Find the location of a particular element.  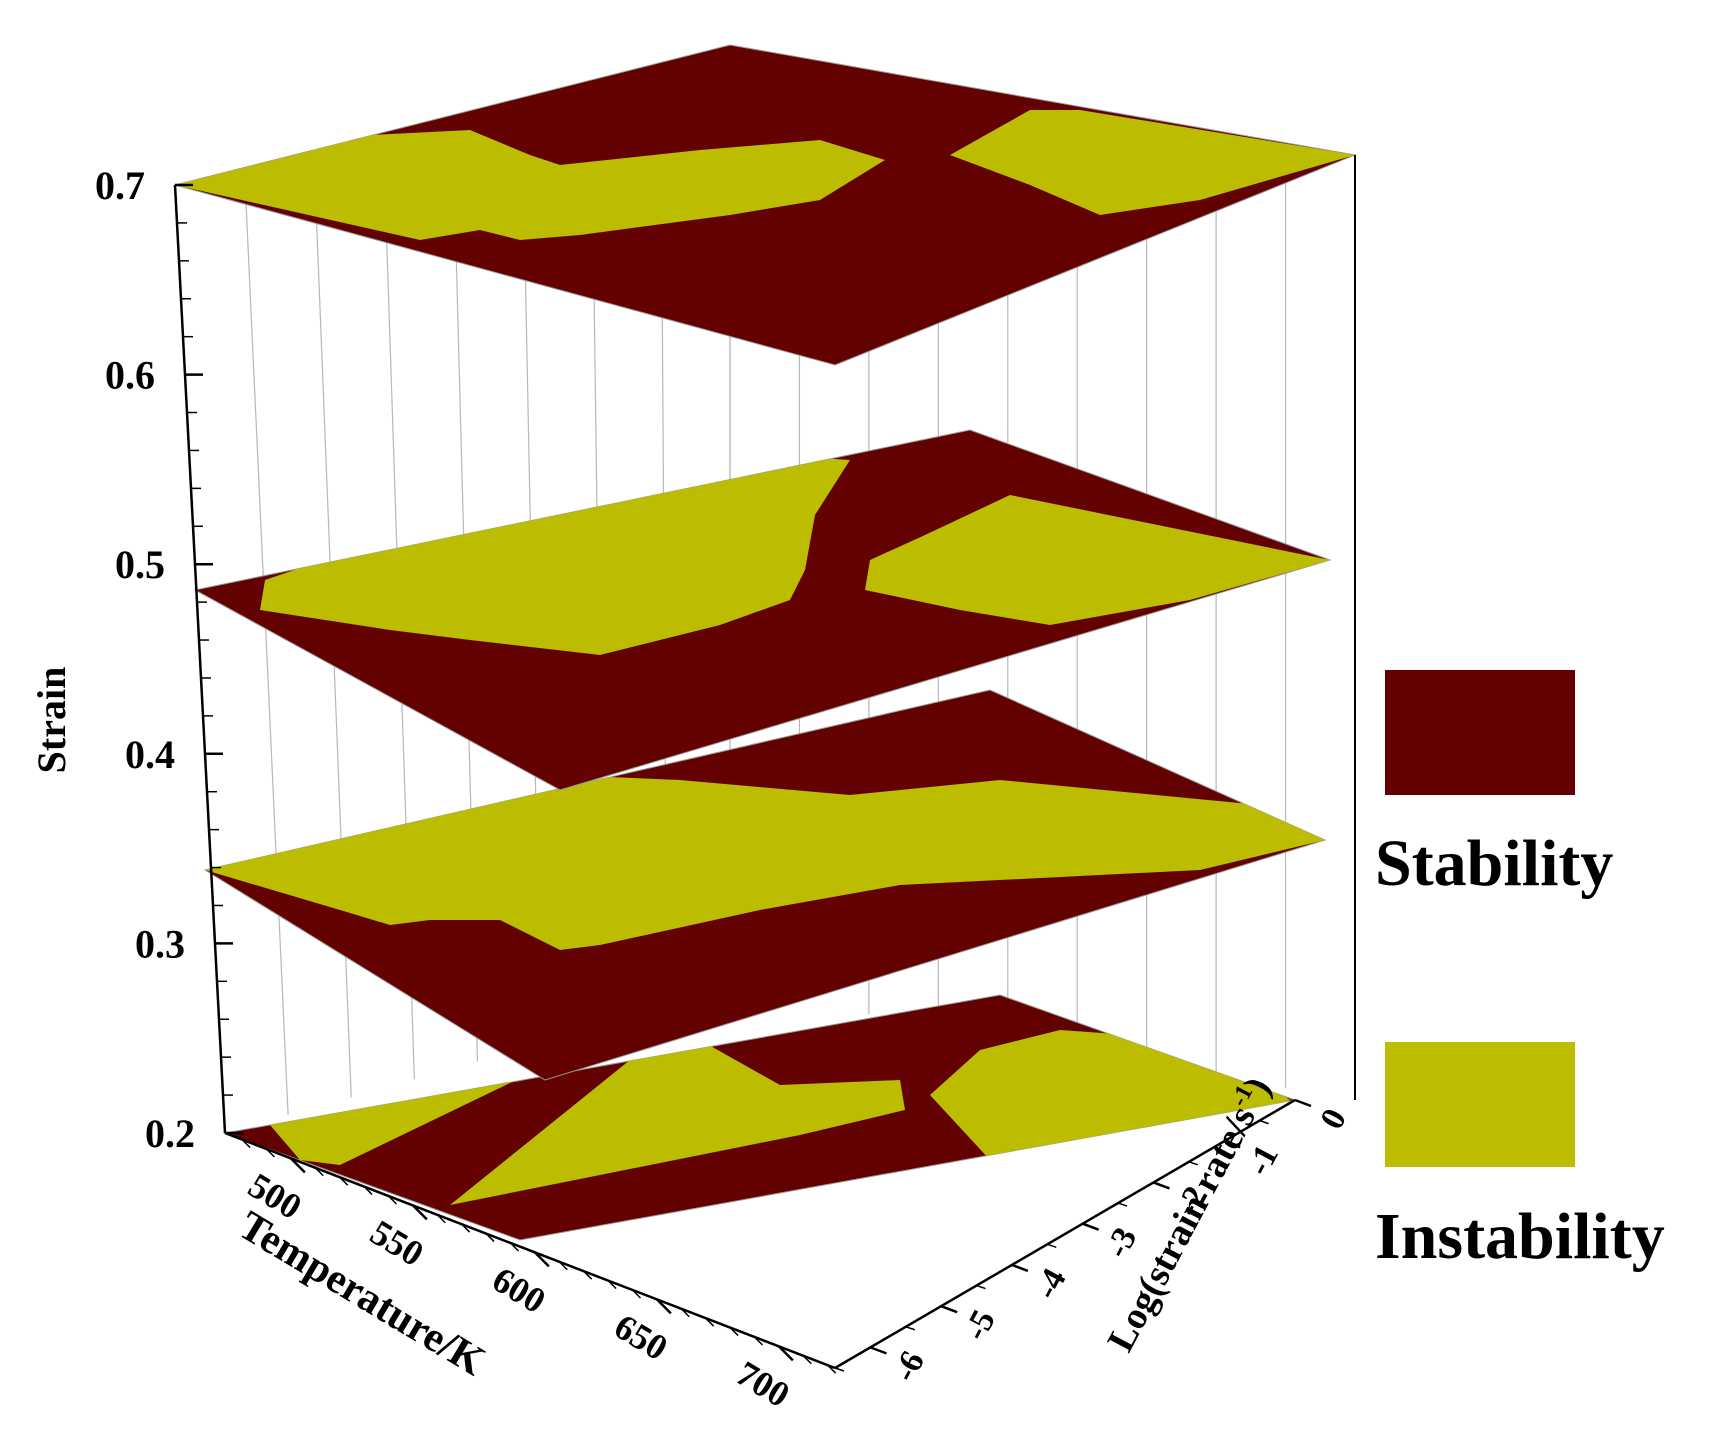

legend-label-stability: Stability is located at coordinates (1494, 863).